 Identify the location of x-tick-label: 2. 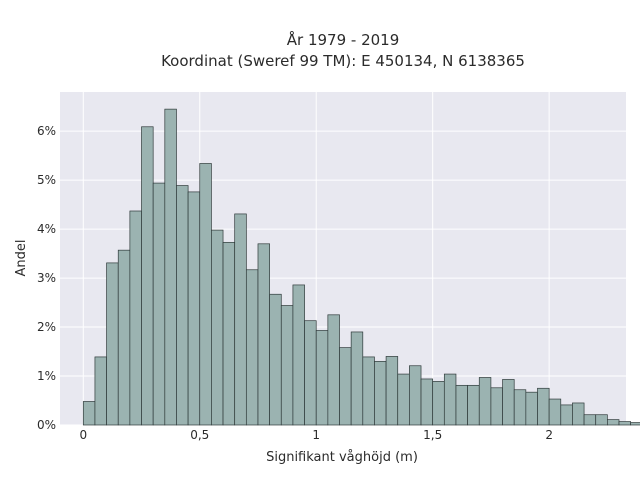
(549, 435).